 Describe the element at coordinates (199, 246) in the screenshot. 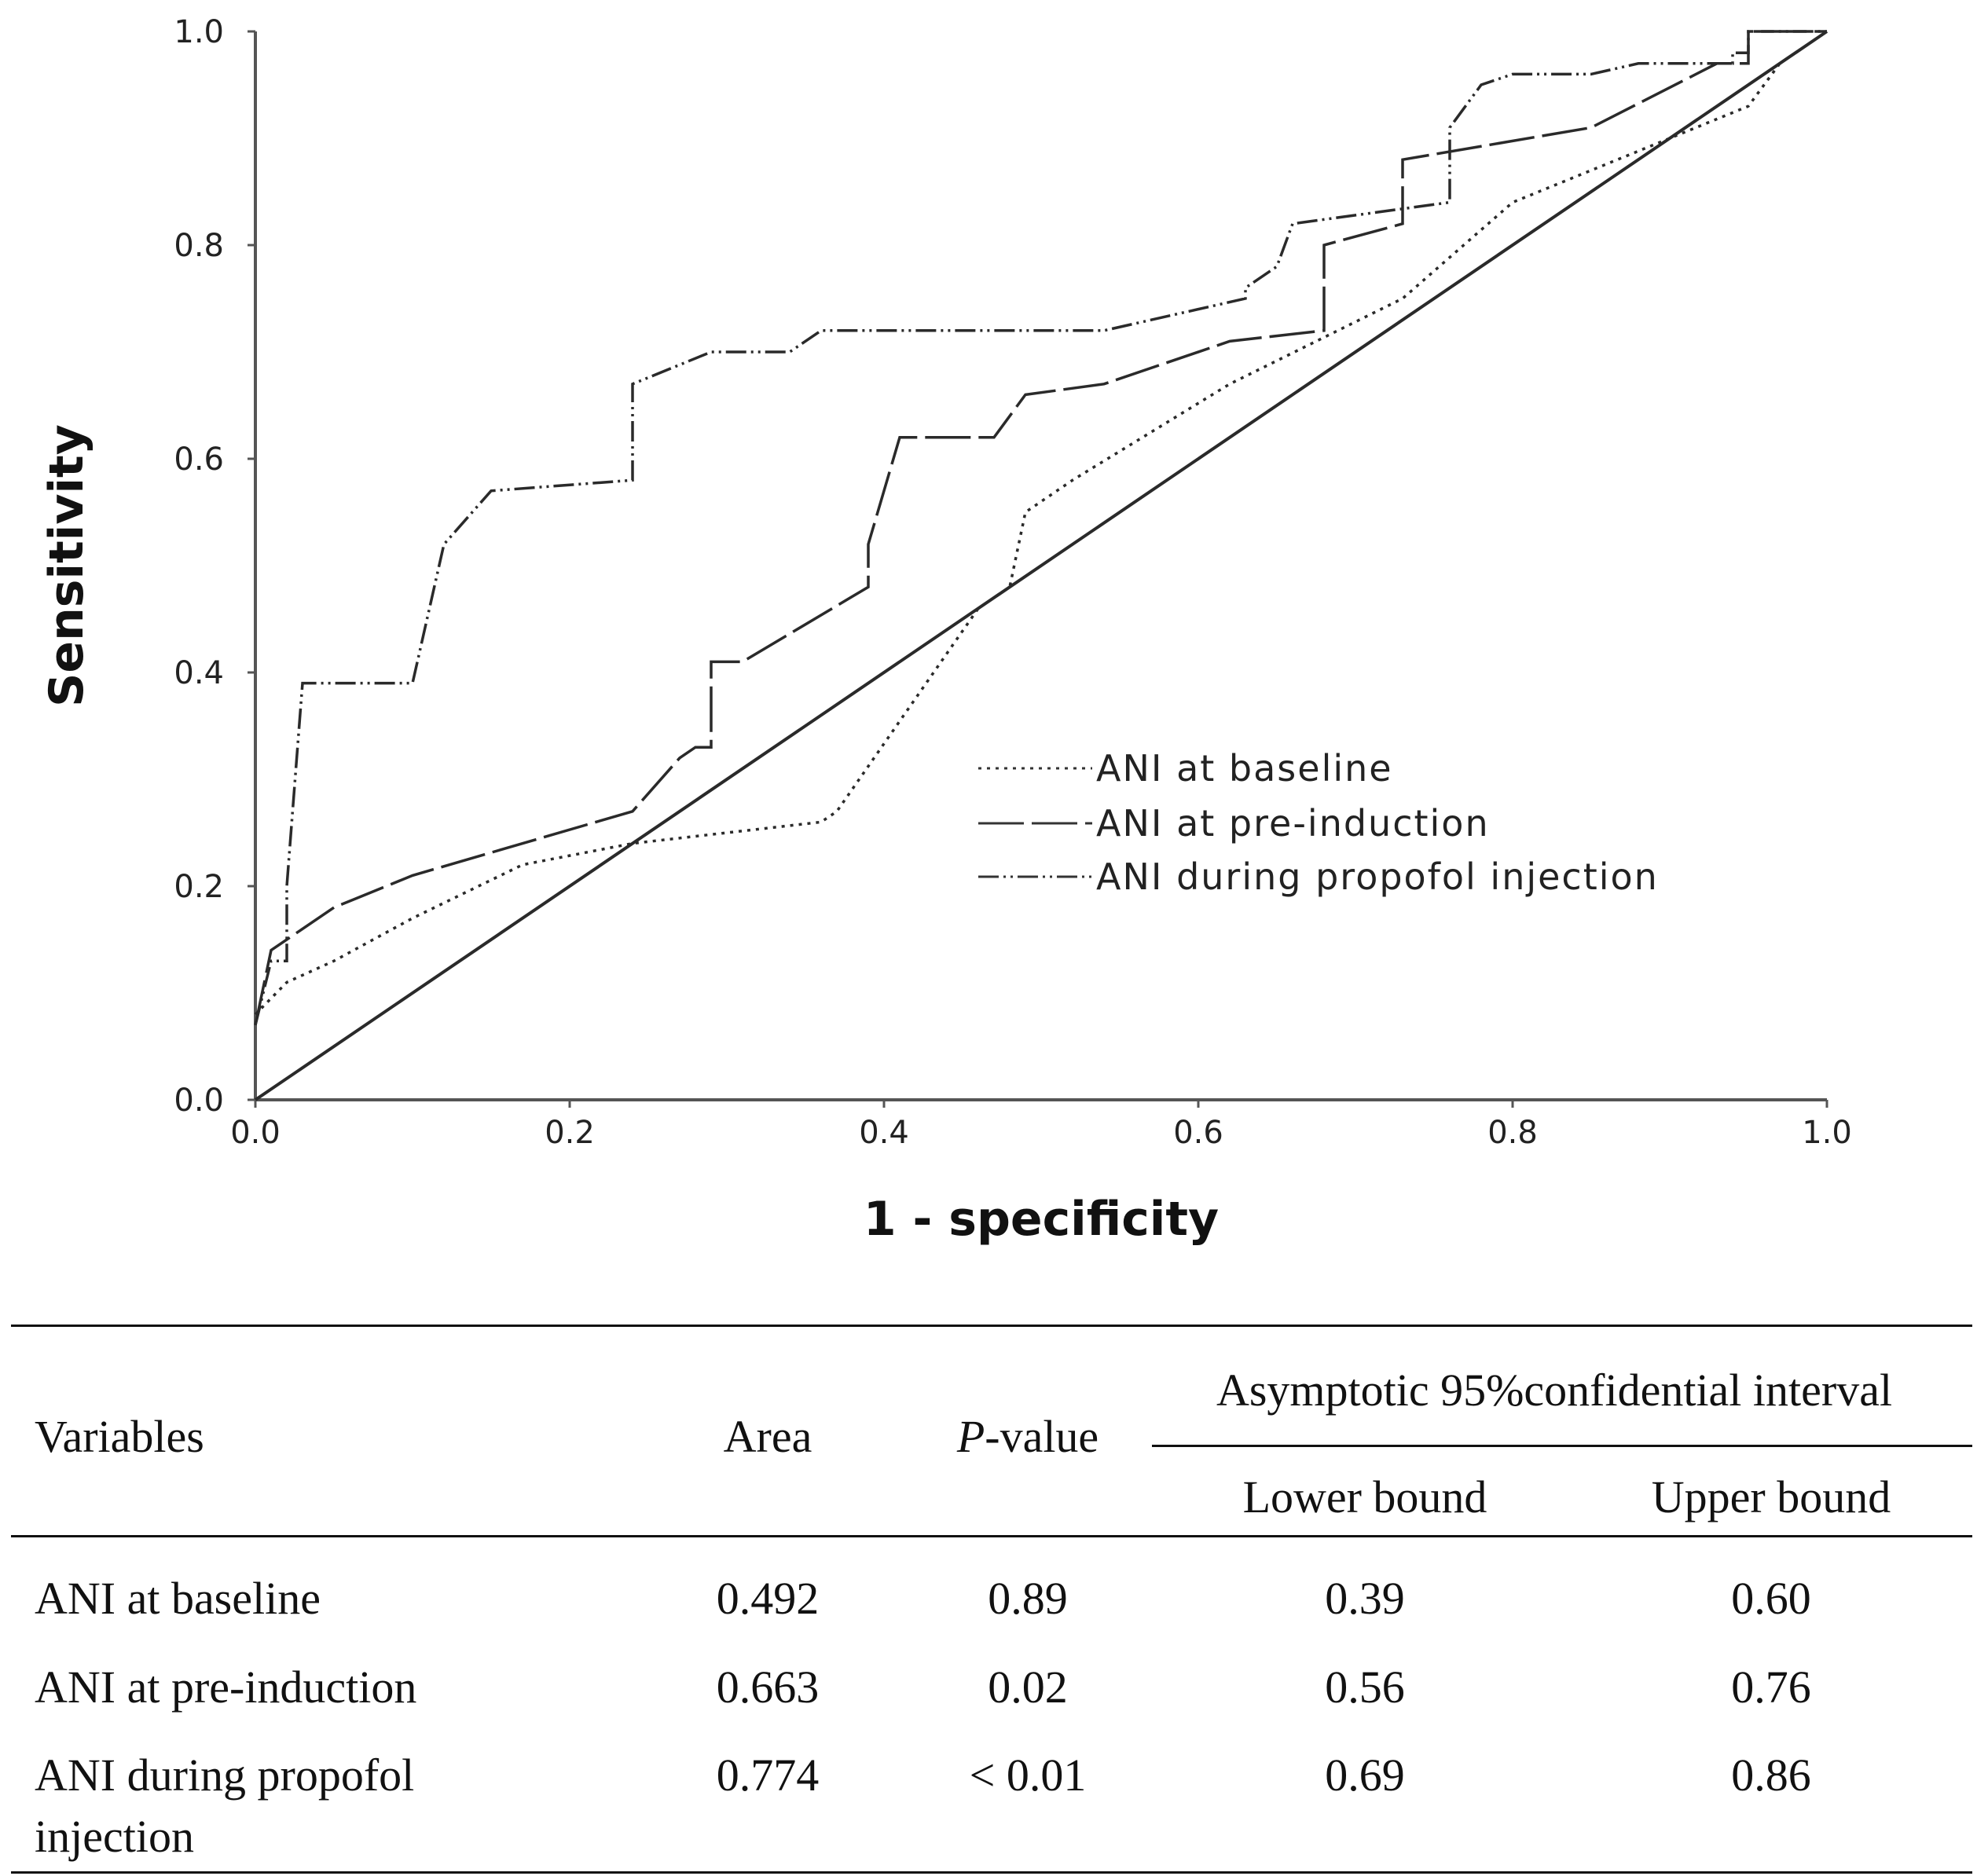

I see `y-tick-label: 0.8` at that location.